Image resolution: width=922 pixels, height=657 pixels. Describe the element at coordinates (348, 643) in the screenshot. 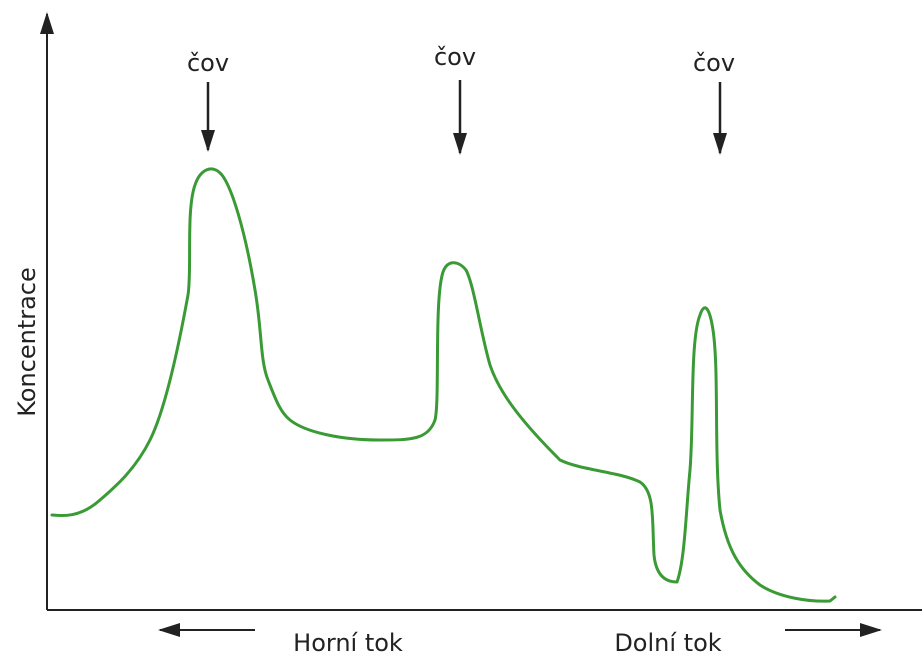

I see `upstream-label: Horní tok` at that location.